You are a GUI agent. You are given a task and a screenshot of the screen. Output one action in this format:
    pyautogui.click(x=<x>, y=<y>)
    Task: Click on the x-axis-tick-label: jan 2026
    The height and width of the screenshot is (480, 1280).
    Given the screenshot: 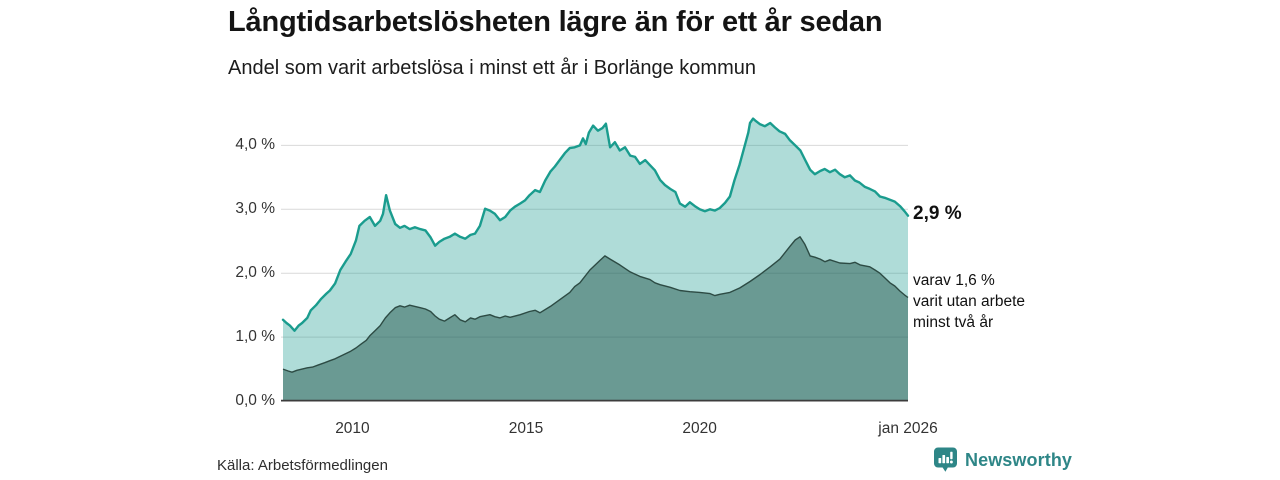 What is the action you would take?
    pyautogui.click(x=908, y=428)
    